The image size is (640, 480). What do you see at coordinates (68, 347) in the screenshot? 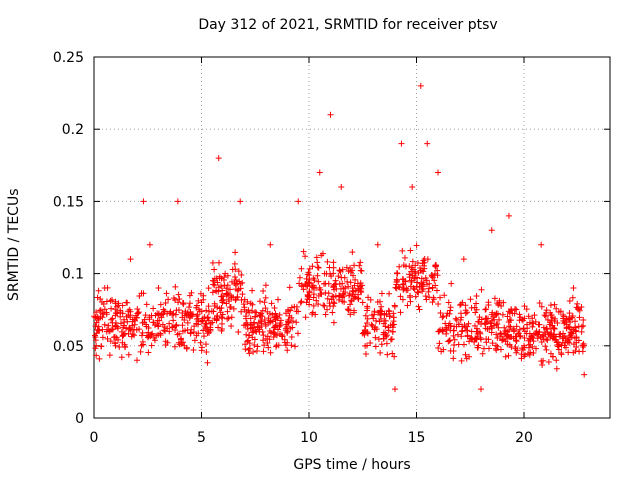
I see `y-tick-label: 0.05` at bounding box center [68, 347].